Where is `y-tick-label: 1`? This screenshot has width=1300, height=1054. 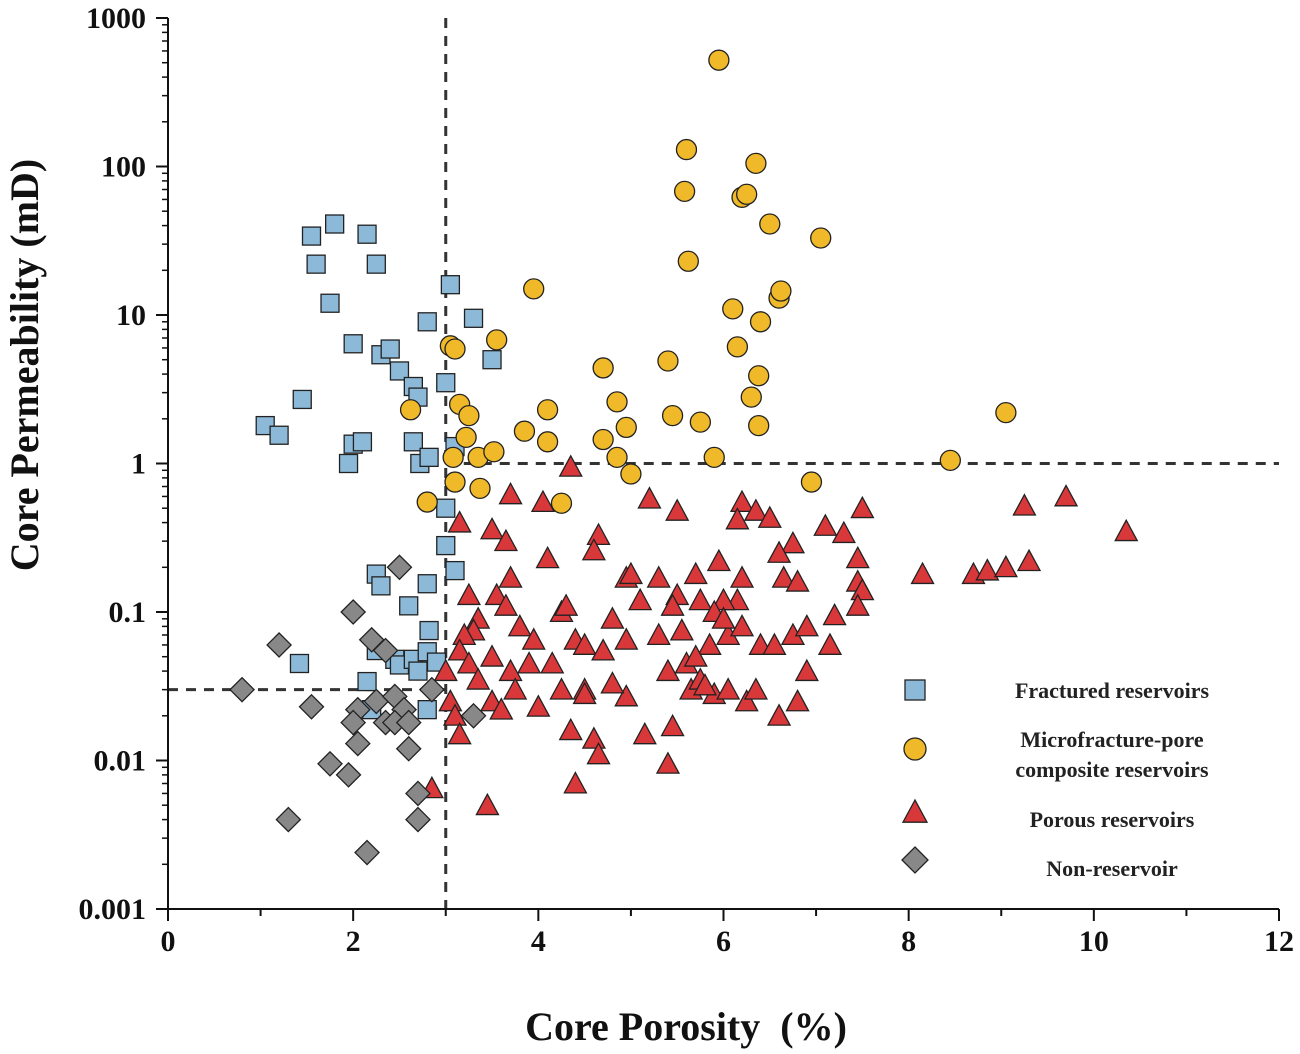 y-tick-label: 1 is located at coordinates (138, 464).